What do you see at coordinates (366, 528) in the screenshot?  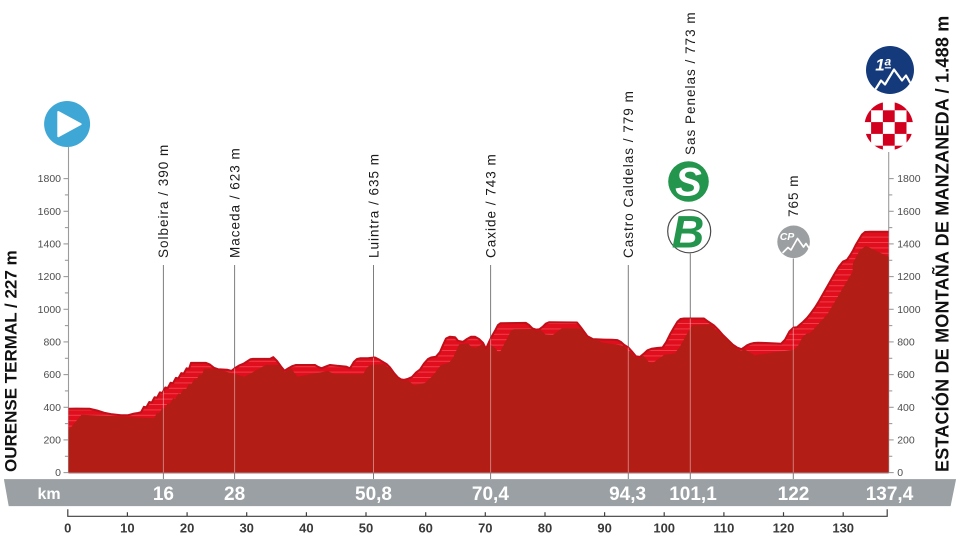 I see `svg-text: 50` at bounding box center [366, 528].